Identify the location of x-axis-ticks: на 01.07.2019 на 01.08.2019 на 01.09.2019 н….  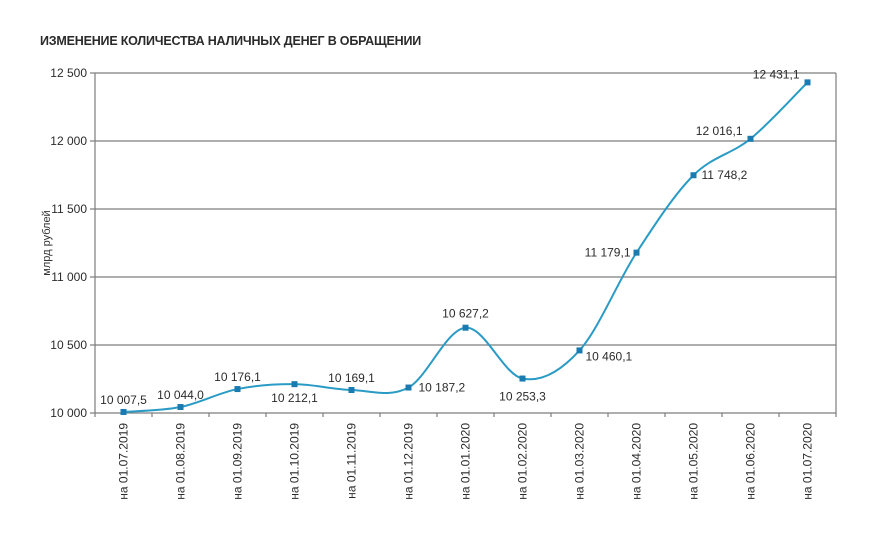
(465, 456).